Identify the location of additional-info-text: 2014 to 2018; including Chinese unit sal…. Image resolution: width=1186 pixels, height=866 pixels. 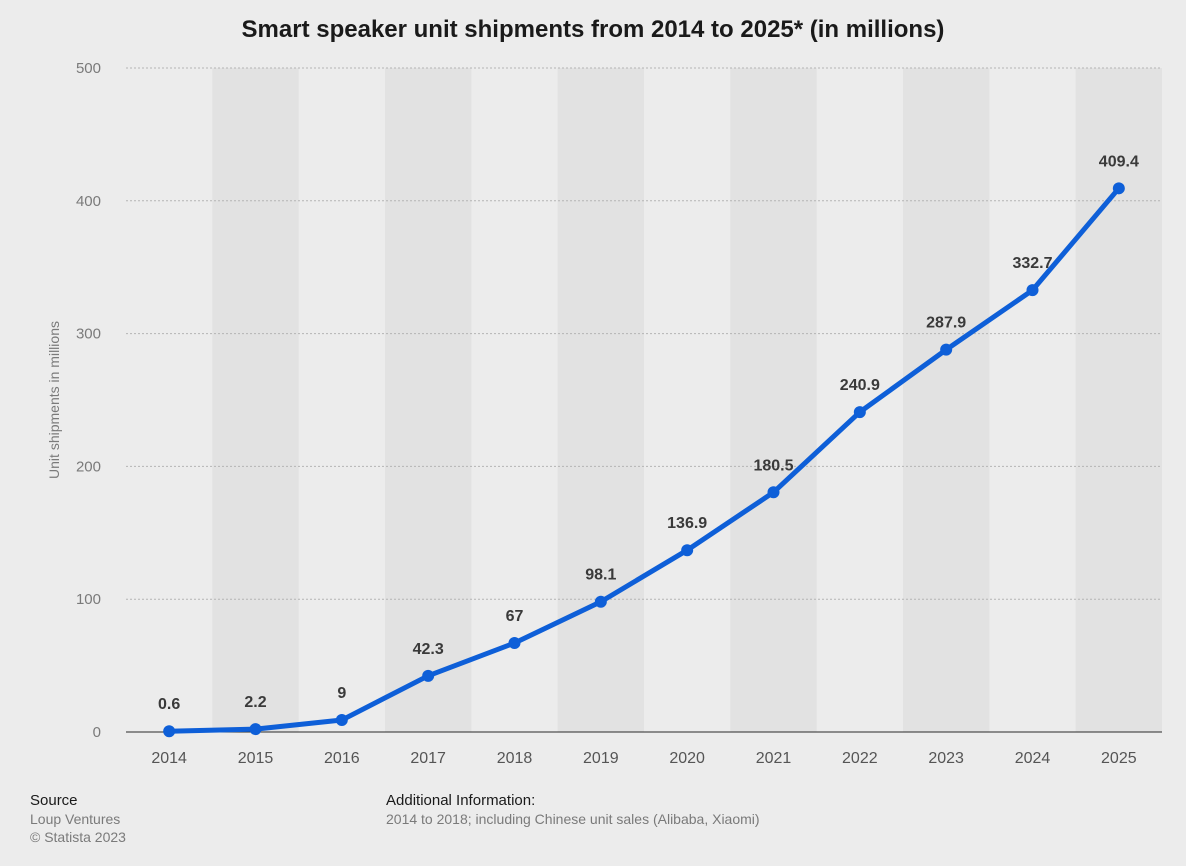
(573, 819).